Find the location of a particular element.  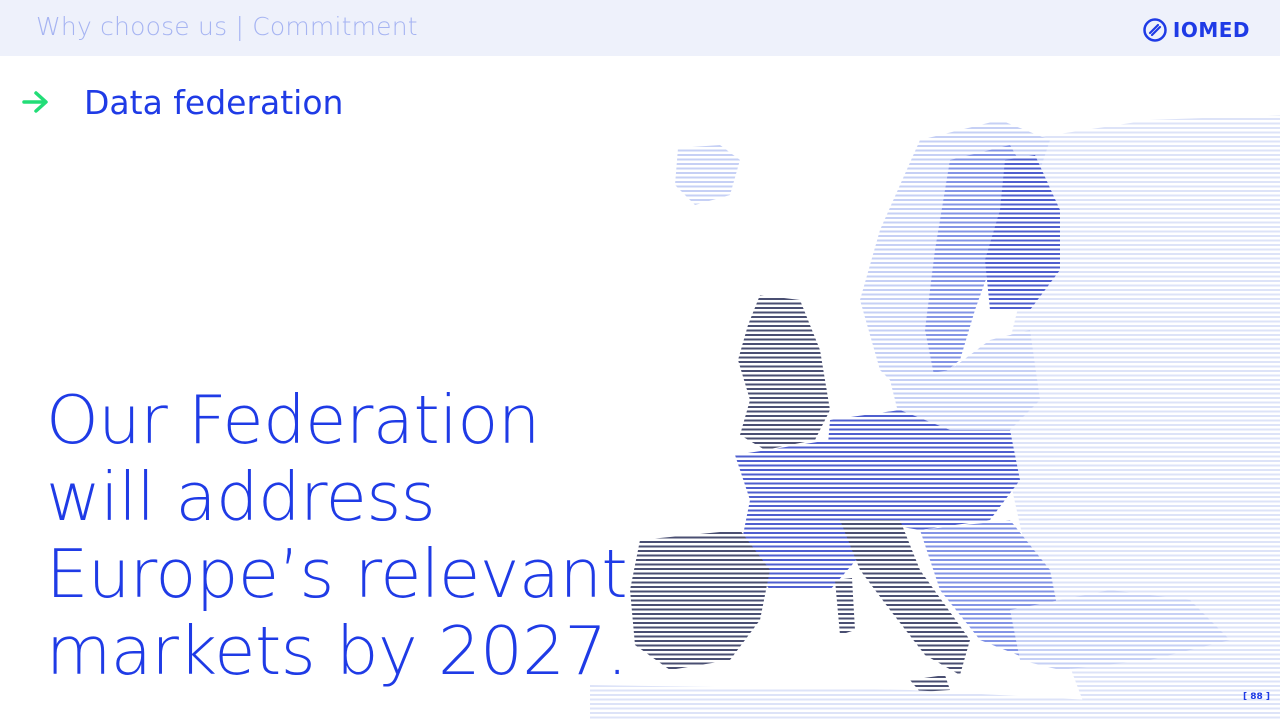

logo-text: IOMED is located at coordinates (1211, 30).